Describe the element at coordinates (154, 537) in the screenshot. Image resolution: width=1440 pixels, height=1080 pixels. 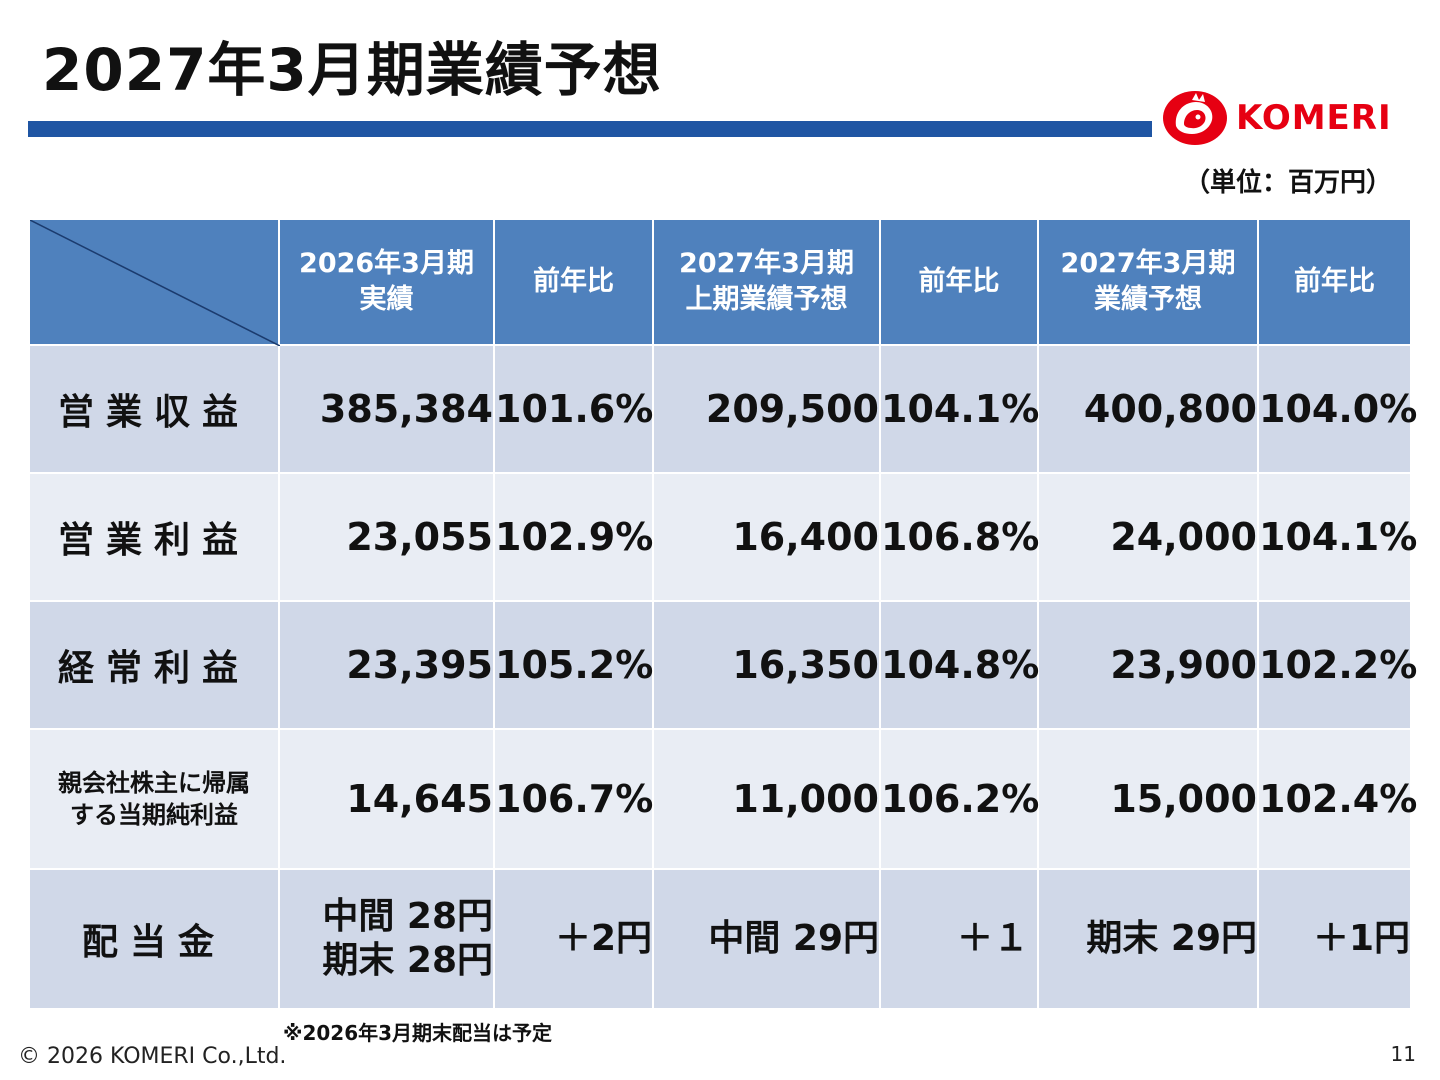
I see `row-label: 営業利益` at that location.